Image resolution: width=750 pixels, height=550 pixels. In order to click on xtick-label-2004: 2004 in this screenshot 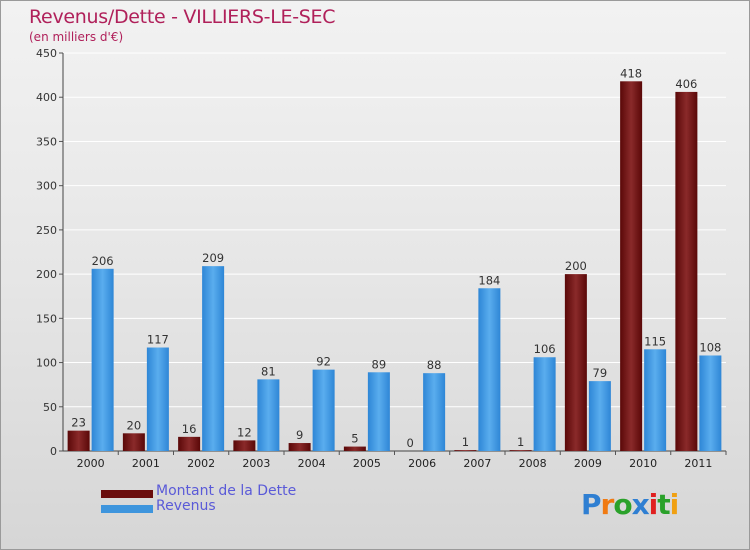, I will do `click(312, 463)`.